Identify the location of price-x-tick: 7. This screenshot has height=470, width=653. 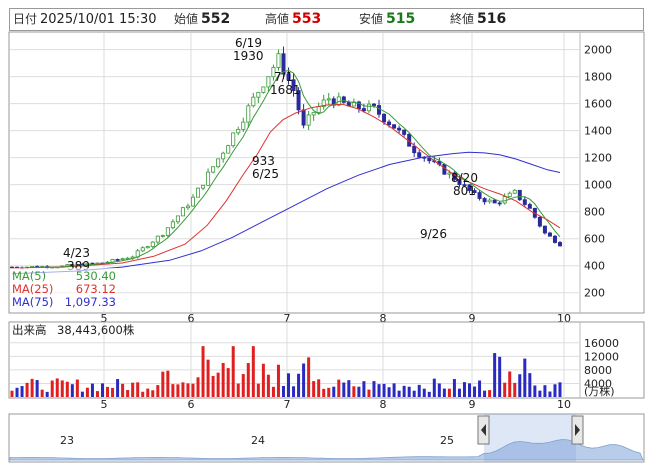
(287, 318).